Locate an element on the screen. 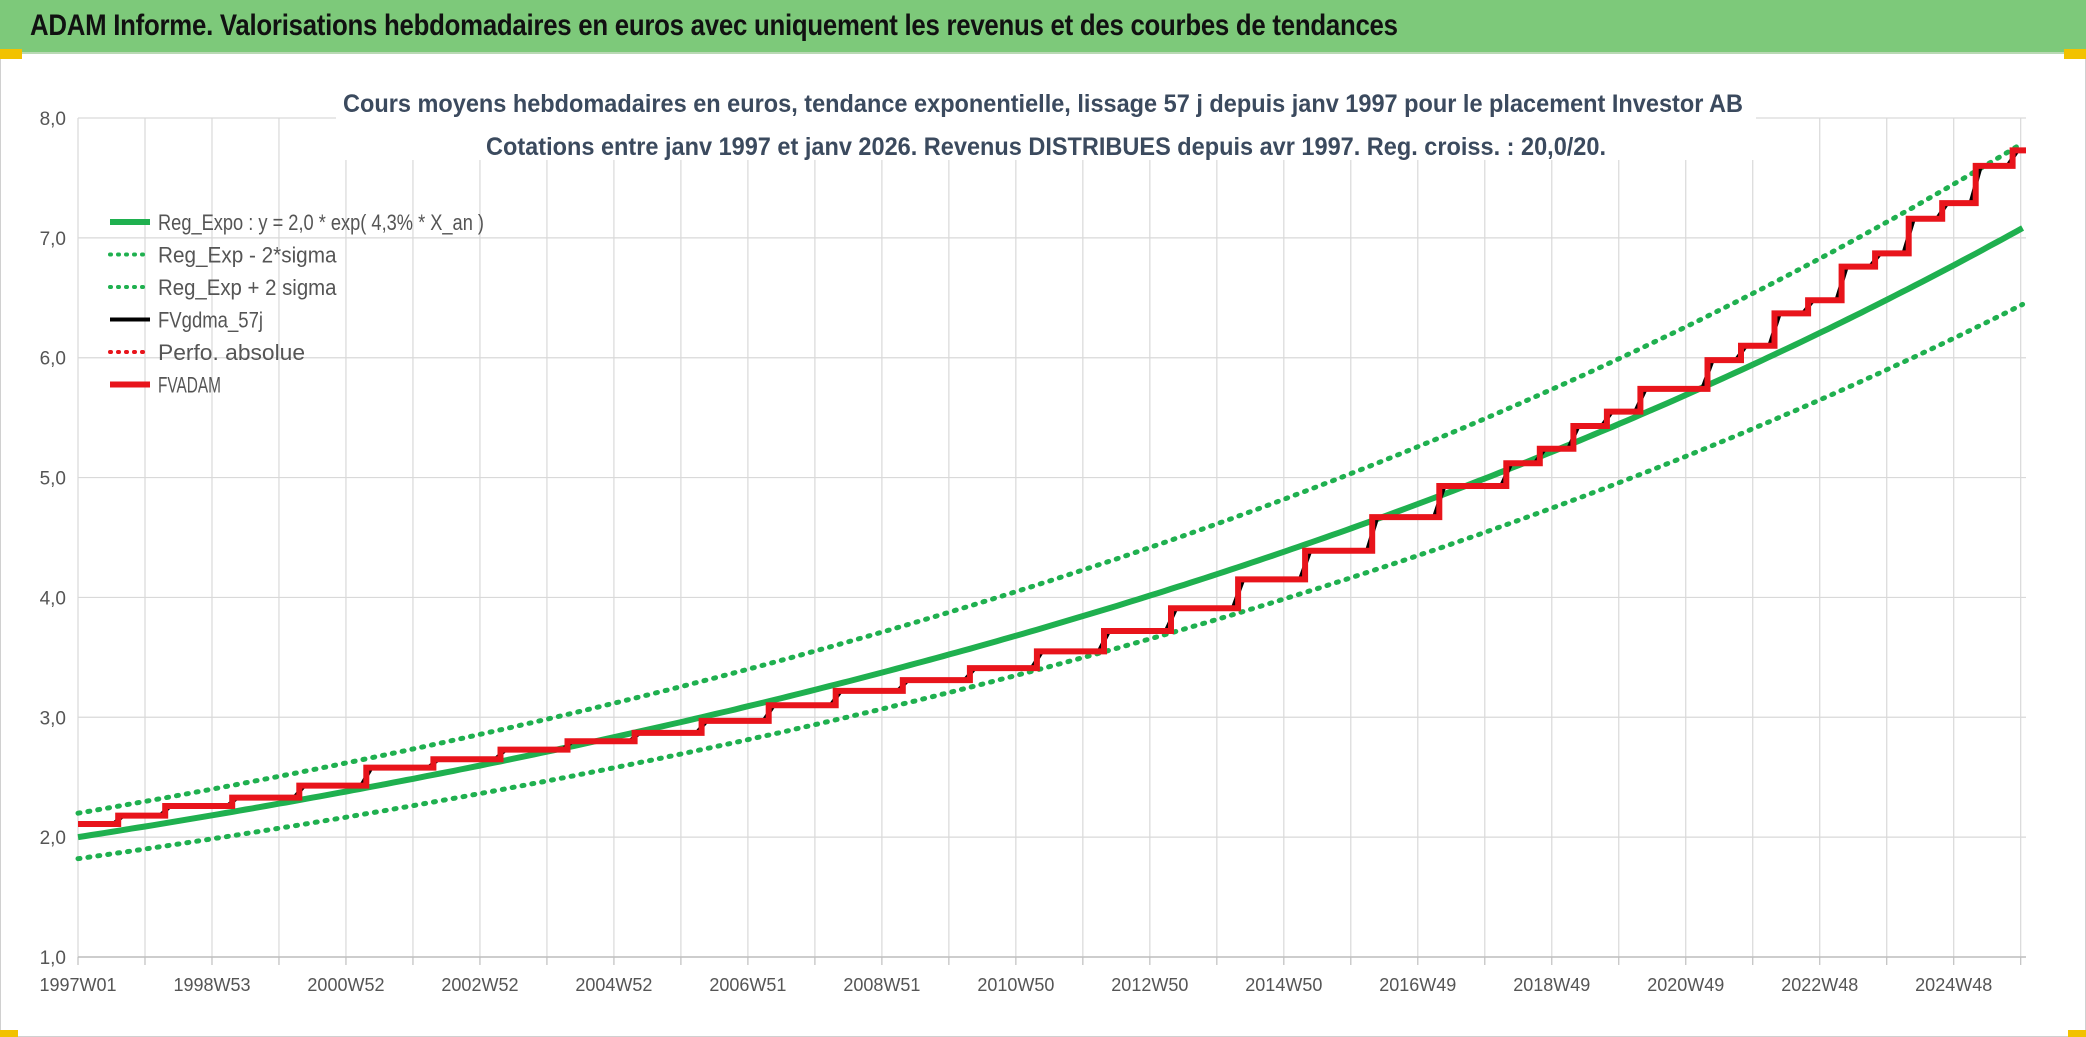 This screenshot has height=1037, width=2086. header-accent-left is located at coordinates (11, 54).